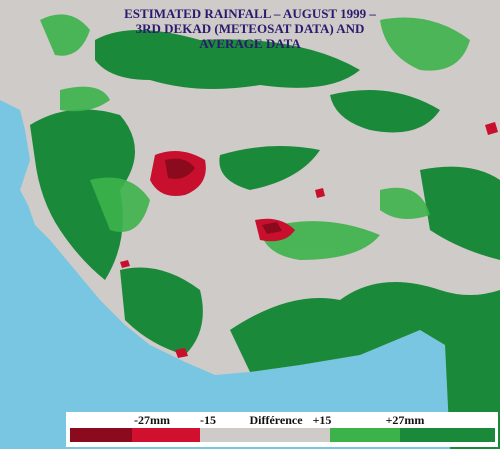 The image size is (500, 449). I want to click on title-line: ESTIMATED RAINFALL – AUGUST 1999 –, so click(250, 13).